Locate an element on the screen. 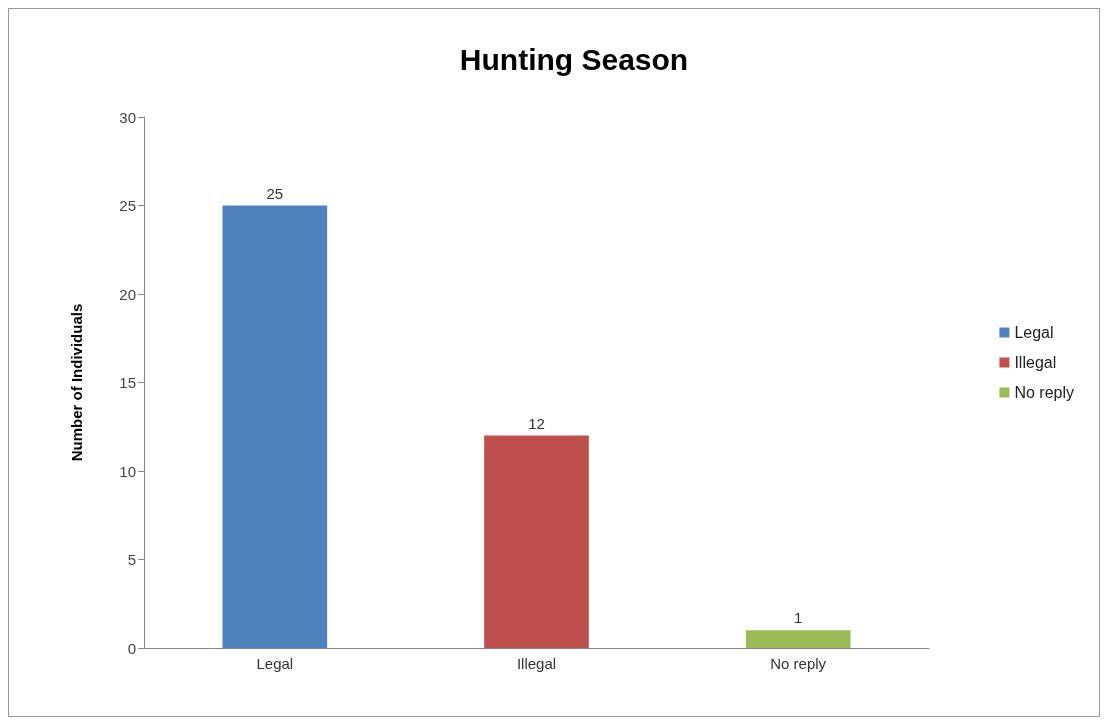 Image resolution: width=1108 pixels, height=725 pixels. y-tick-label: 30 is located at coordinates (127, 117).